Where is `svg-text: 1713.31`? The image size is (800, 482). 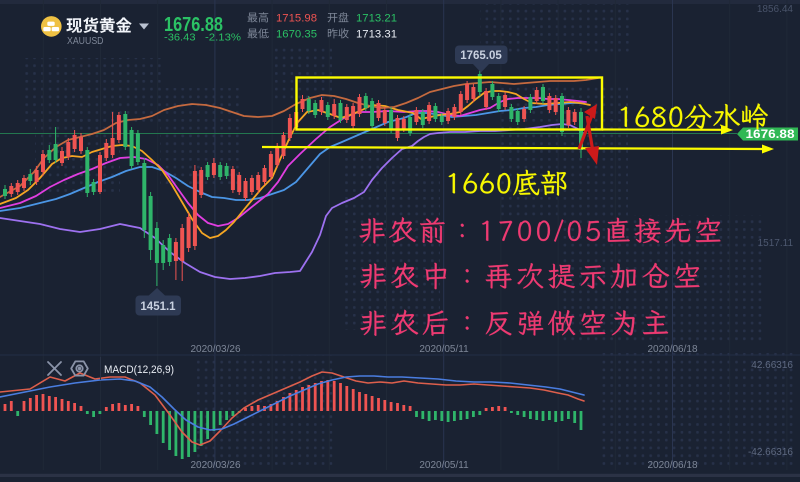
svg-text: 1713.31 is located at coordinates (376, 35).